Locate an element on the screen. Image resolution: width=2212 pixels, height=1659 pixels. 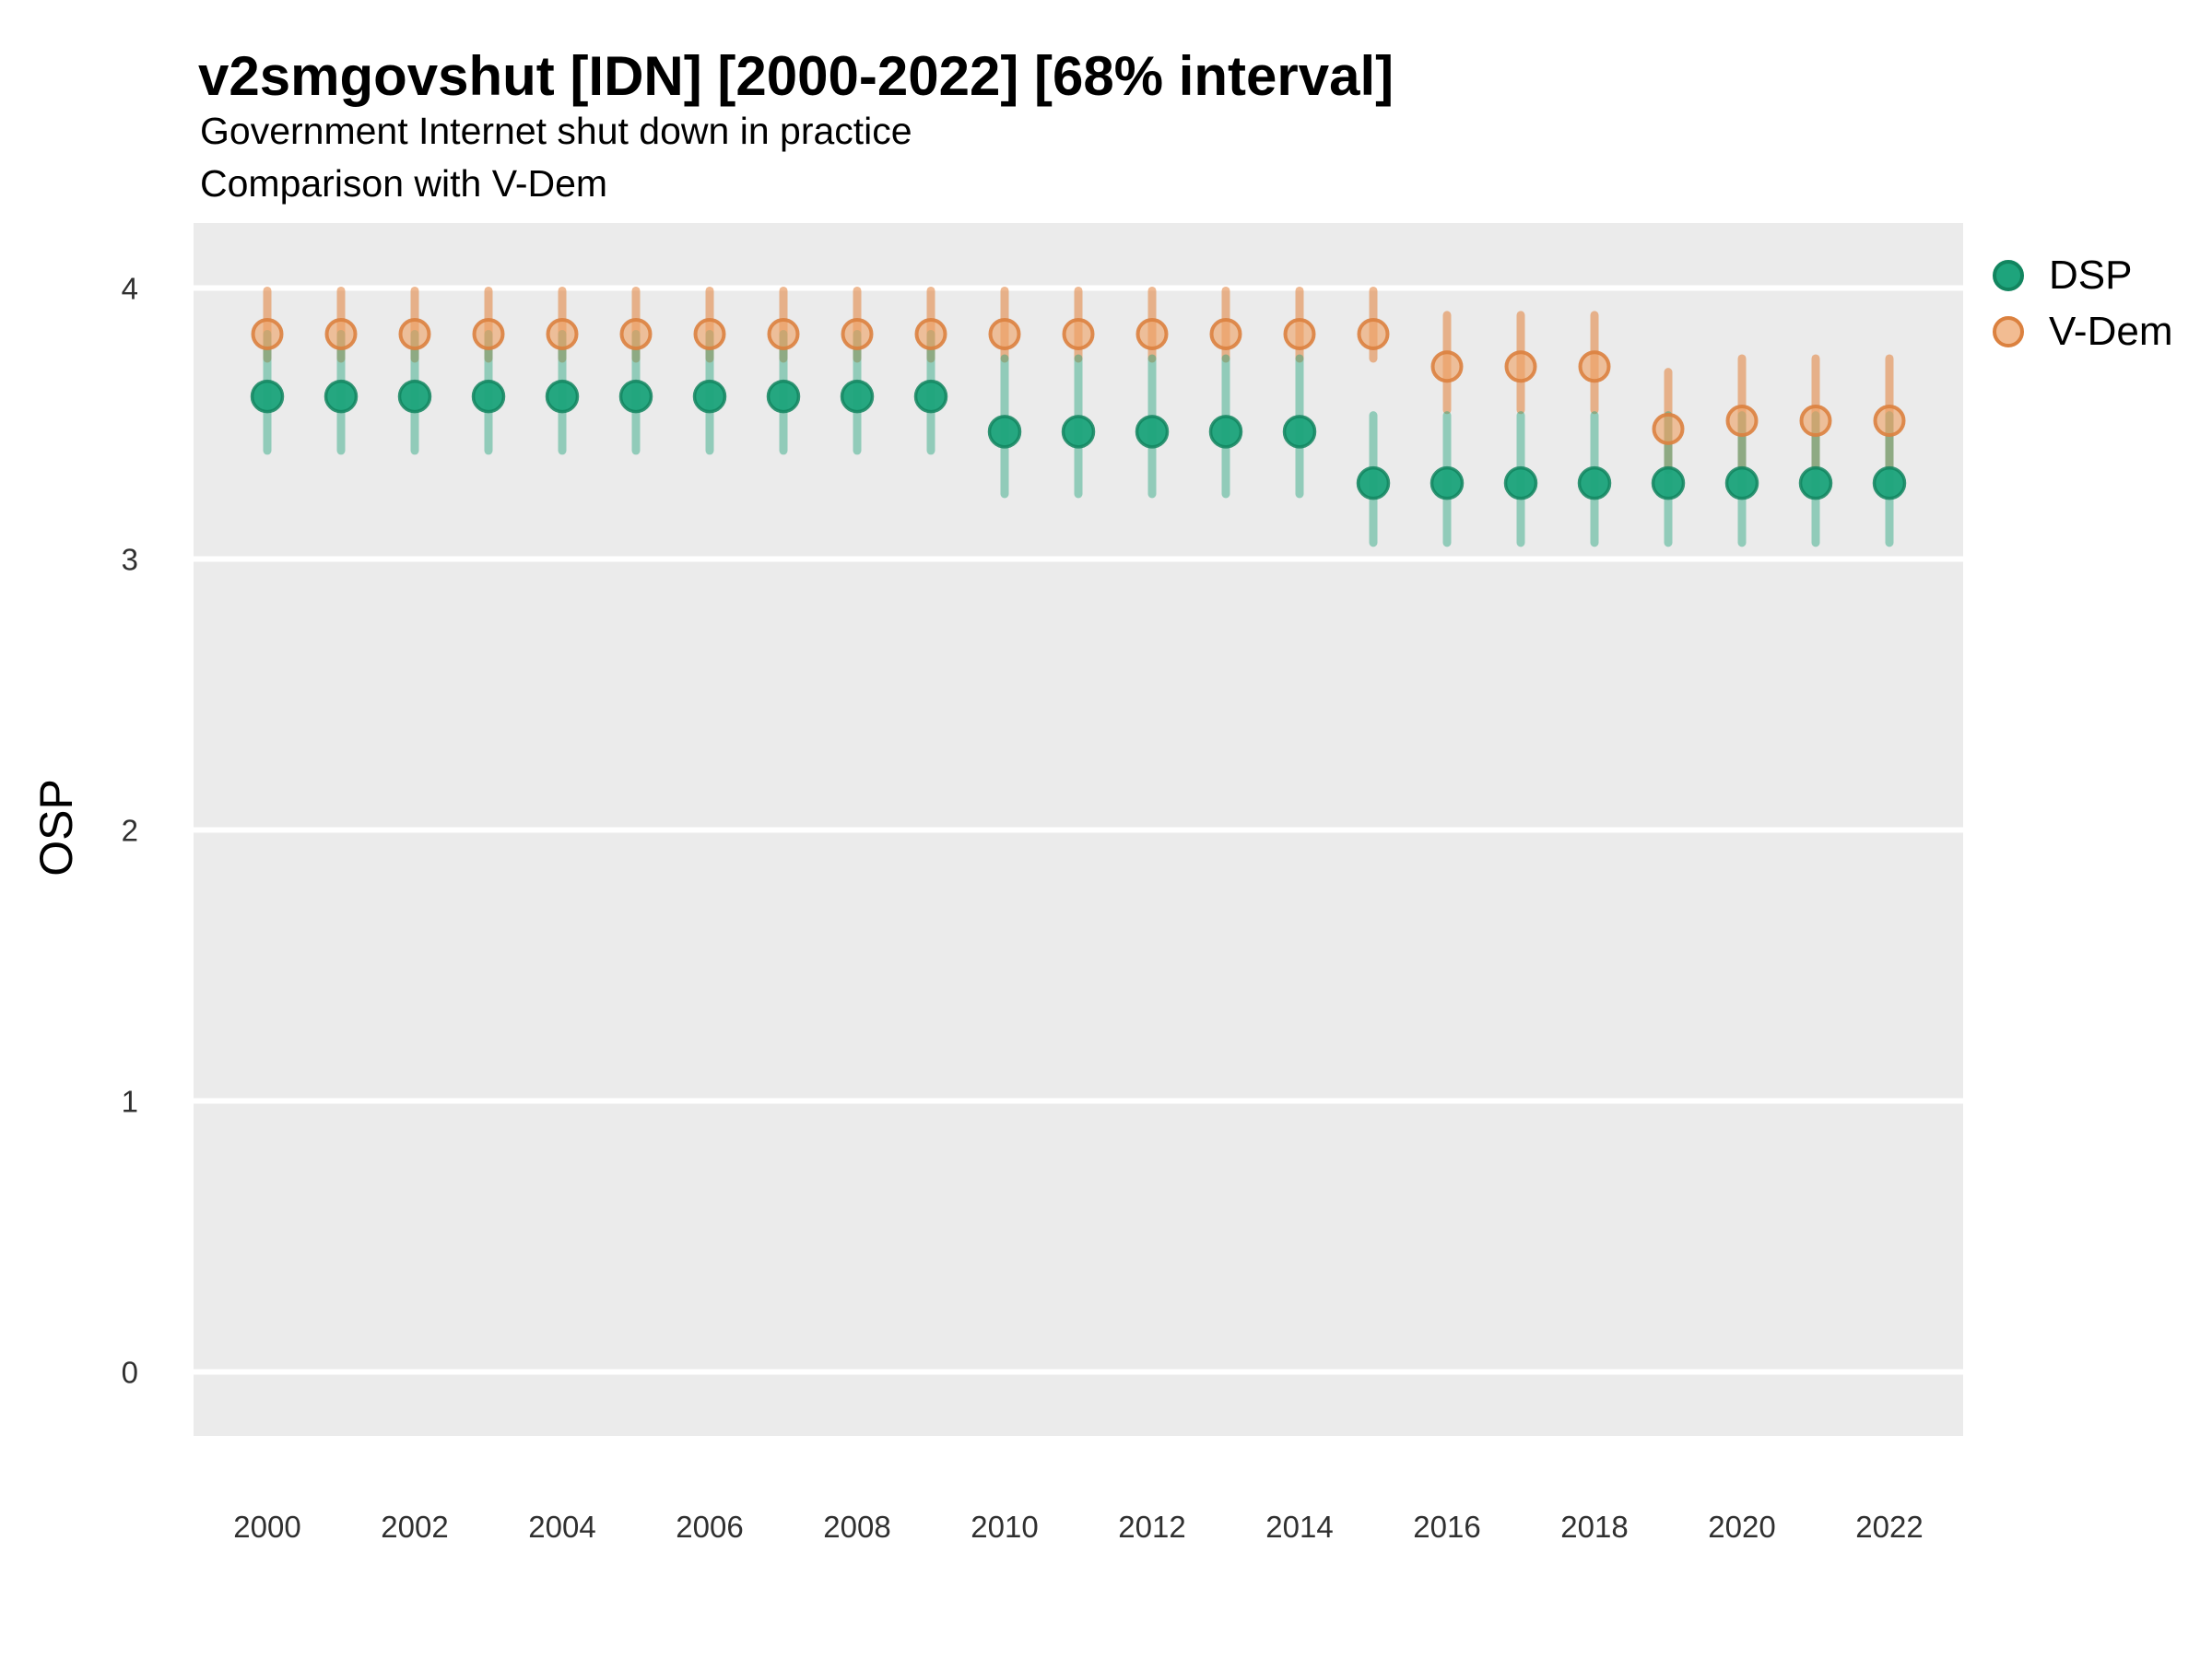
x-tick-label-2018: 2018 is located at coordinates (1594, 1527).